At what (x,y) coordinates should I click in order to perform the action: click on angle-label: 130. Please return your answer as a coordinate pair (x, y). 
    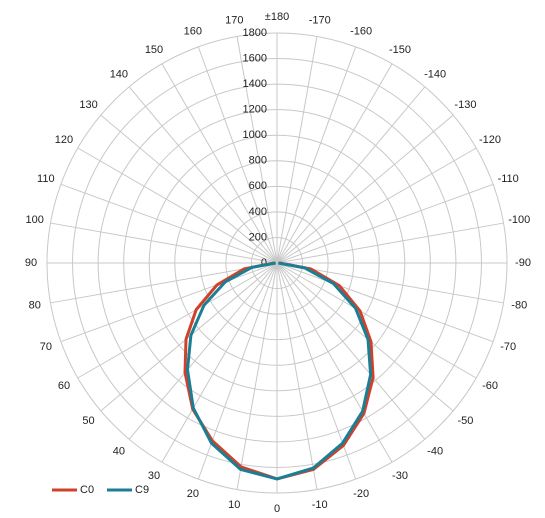
    Looking at the image, I should click on (88, 105).